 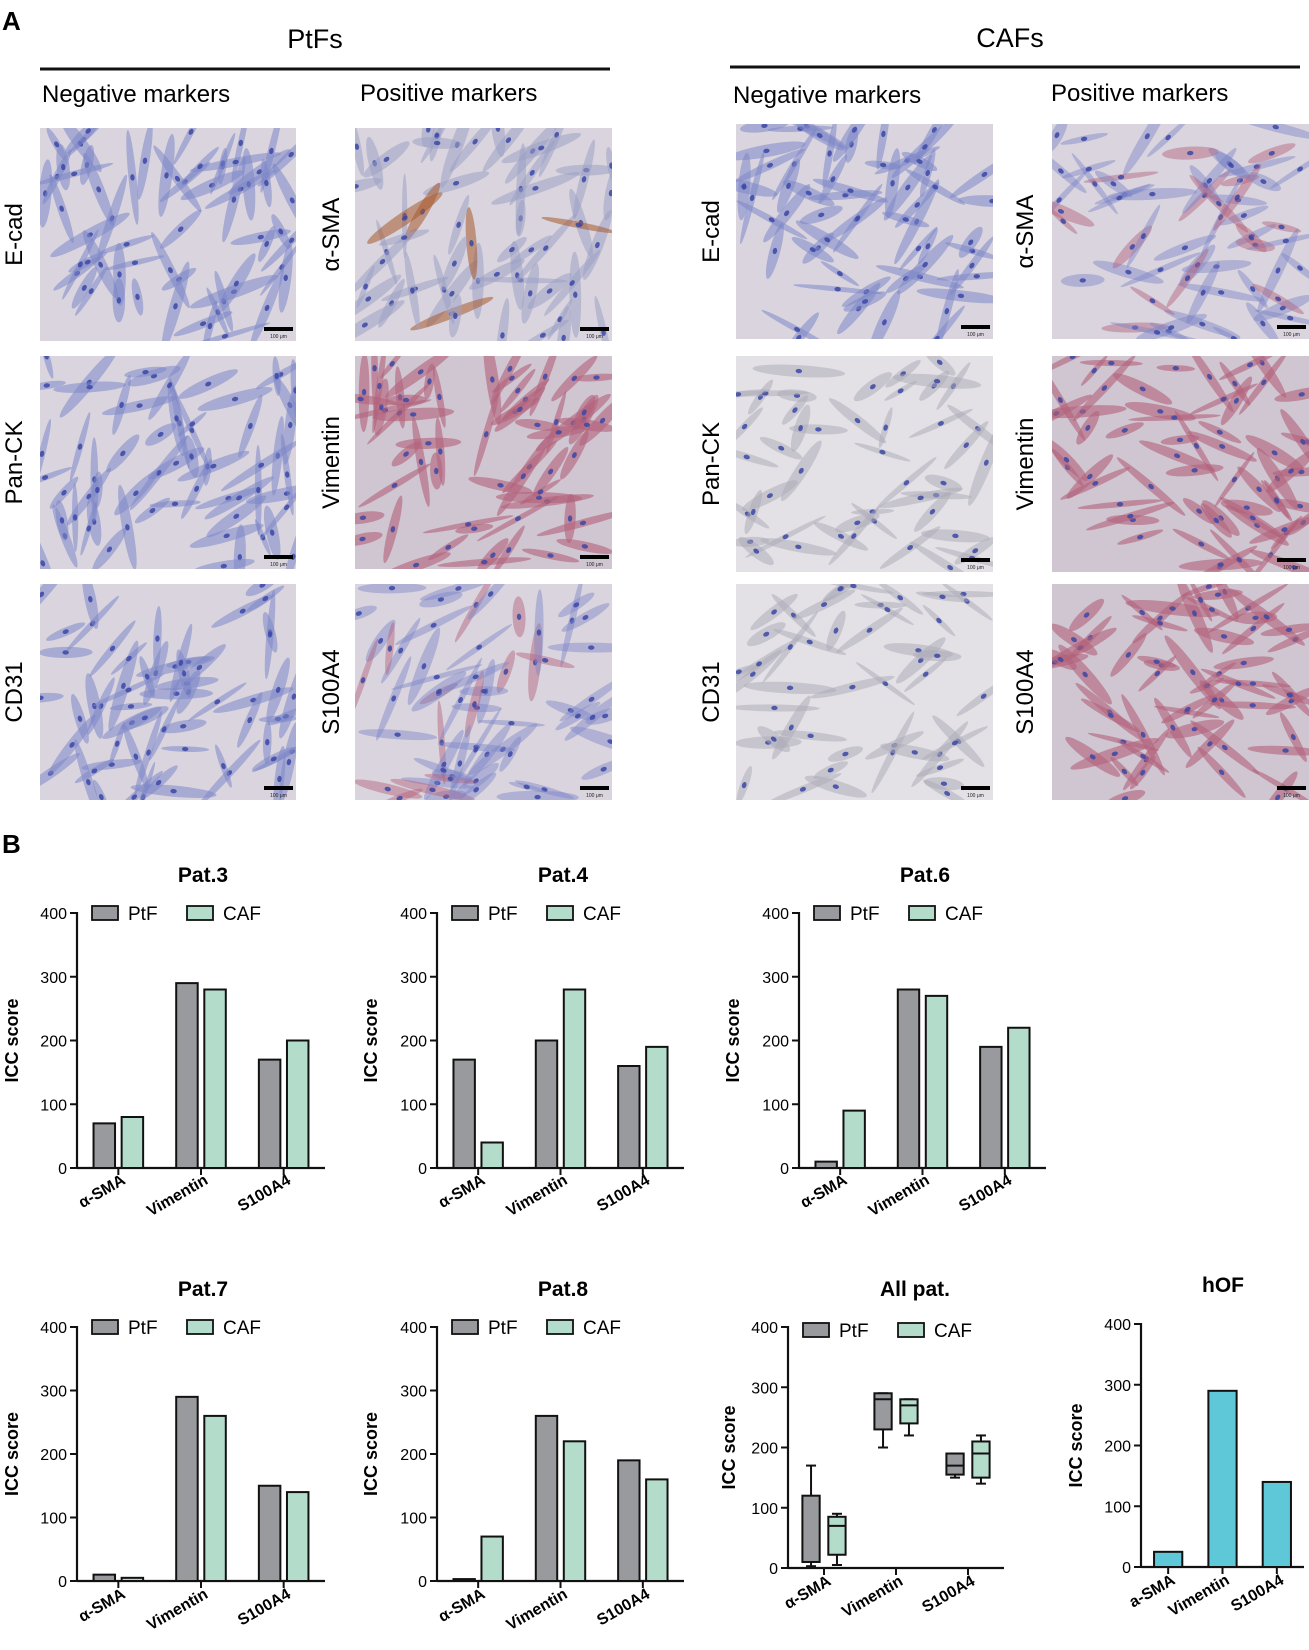 I want to click on row-label-cafs-s100a4: S100A4, so click(x=1025, y=691).